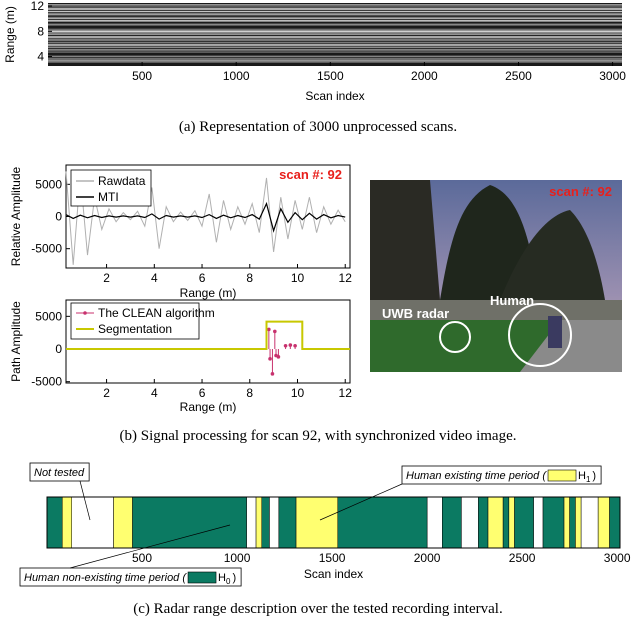  I want to click on photo-label: Human, so click(512, 300).